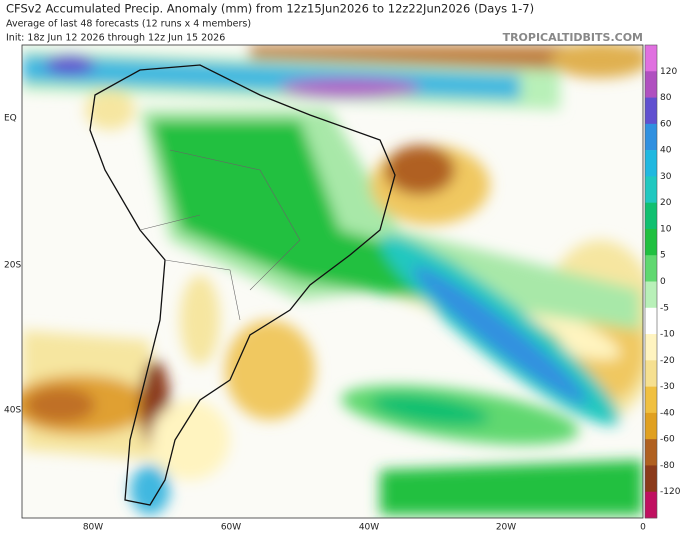 This screenshot has width=680, height=537. I want to click on colorbar-label: 120, so click(668, 72).